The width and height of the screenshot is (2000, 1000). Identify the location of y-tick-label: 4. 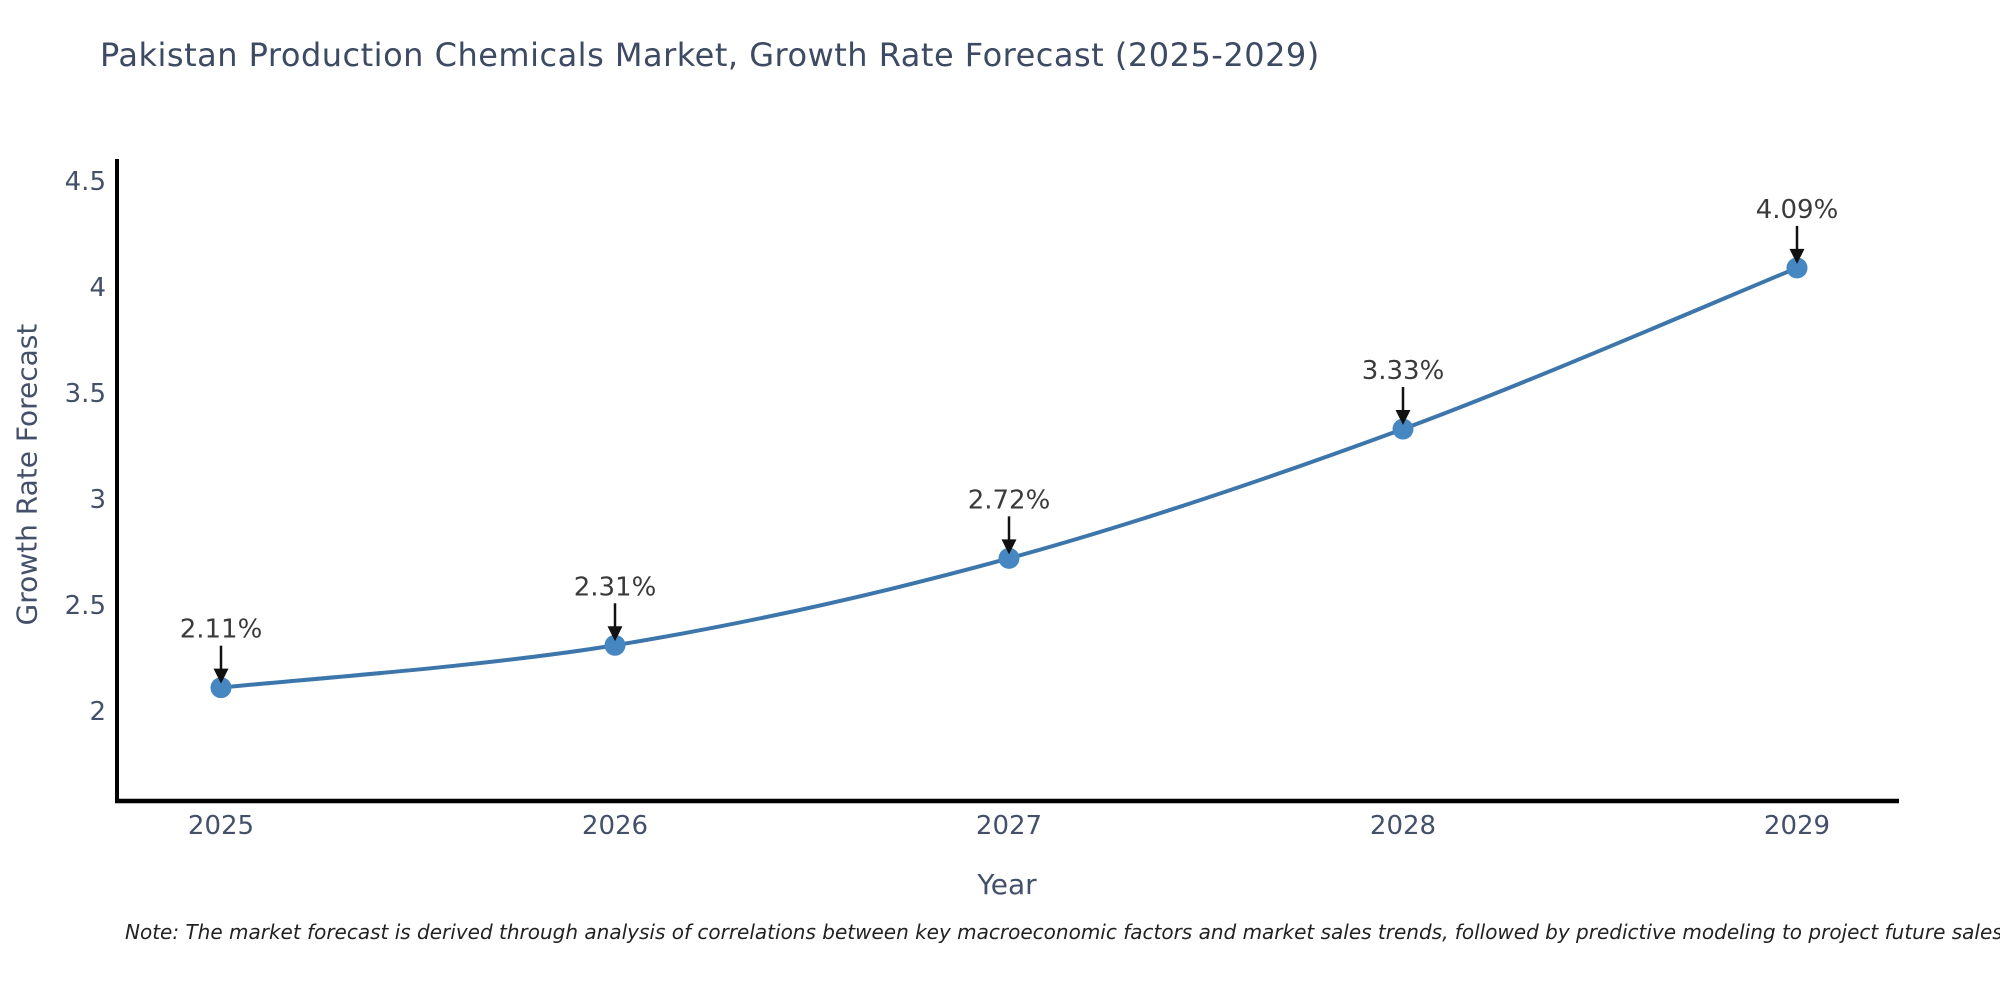
(97, 288).